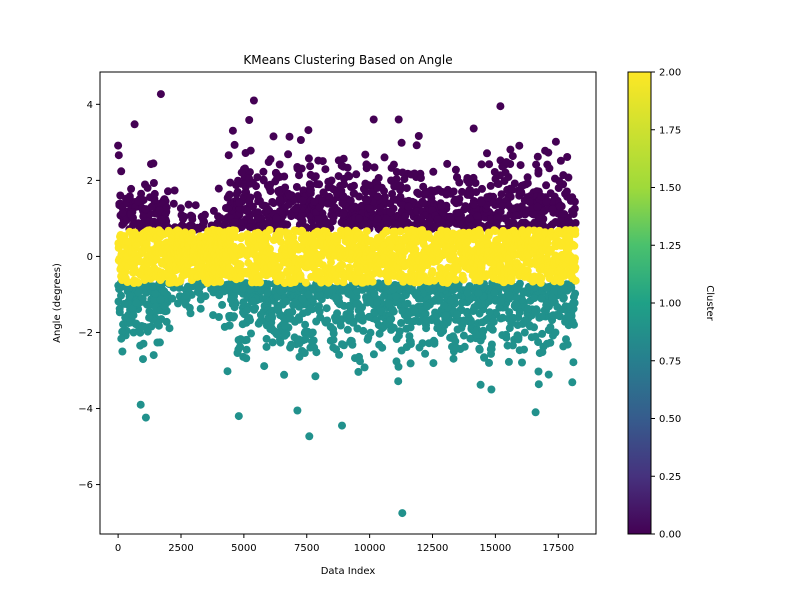 This screenshot has width=800, height=600. I want to click on colorbar-tick-label: 2.00, so click(670, 73).